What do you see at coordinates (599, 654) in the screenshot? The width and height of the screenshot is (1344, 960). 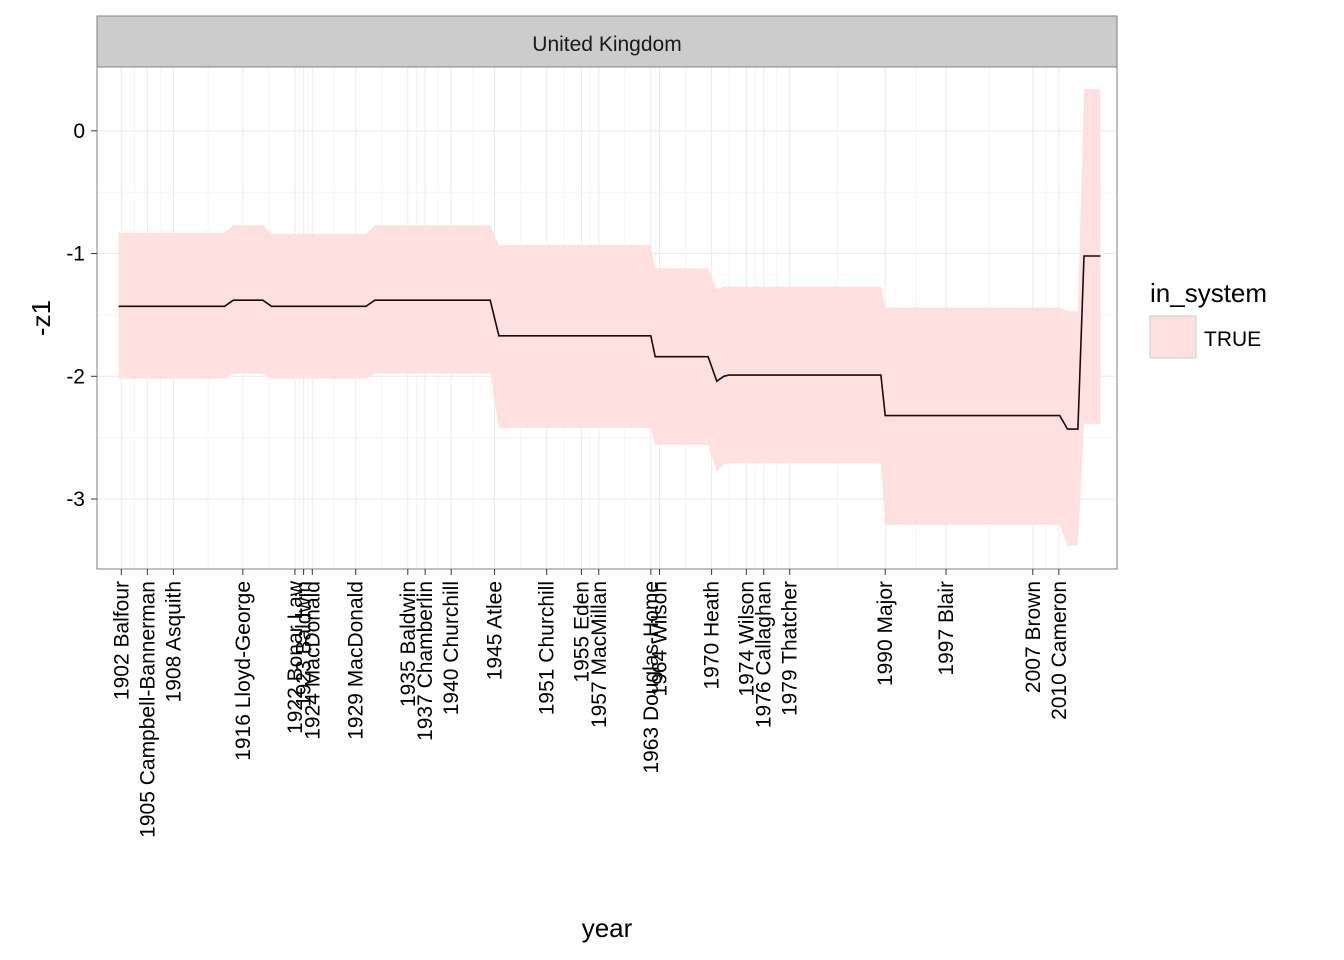 I see `x-tick-label: 1957 MacMillan` at bounding box center [599, 654].